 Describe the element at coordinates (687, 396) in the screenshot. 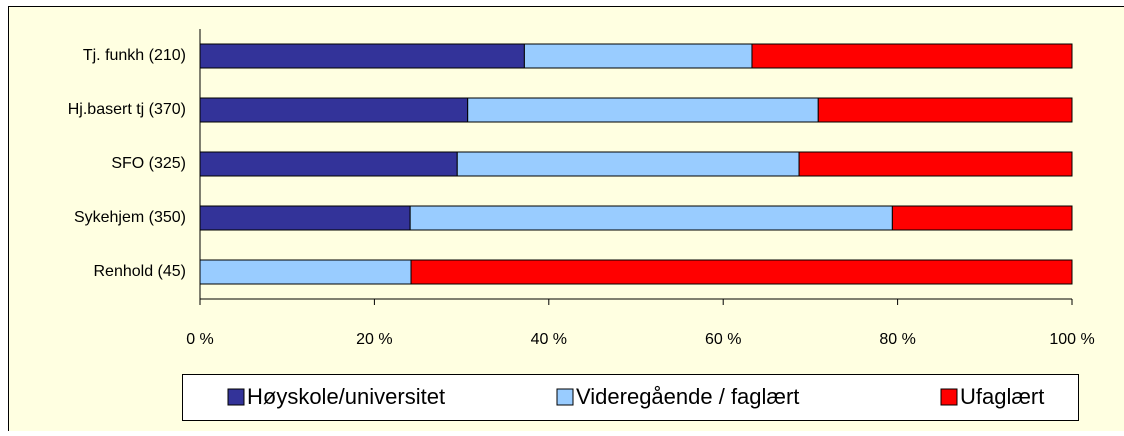

I see `legend-label: Videregående / faglært` at that location.